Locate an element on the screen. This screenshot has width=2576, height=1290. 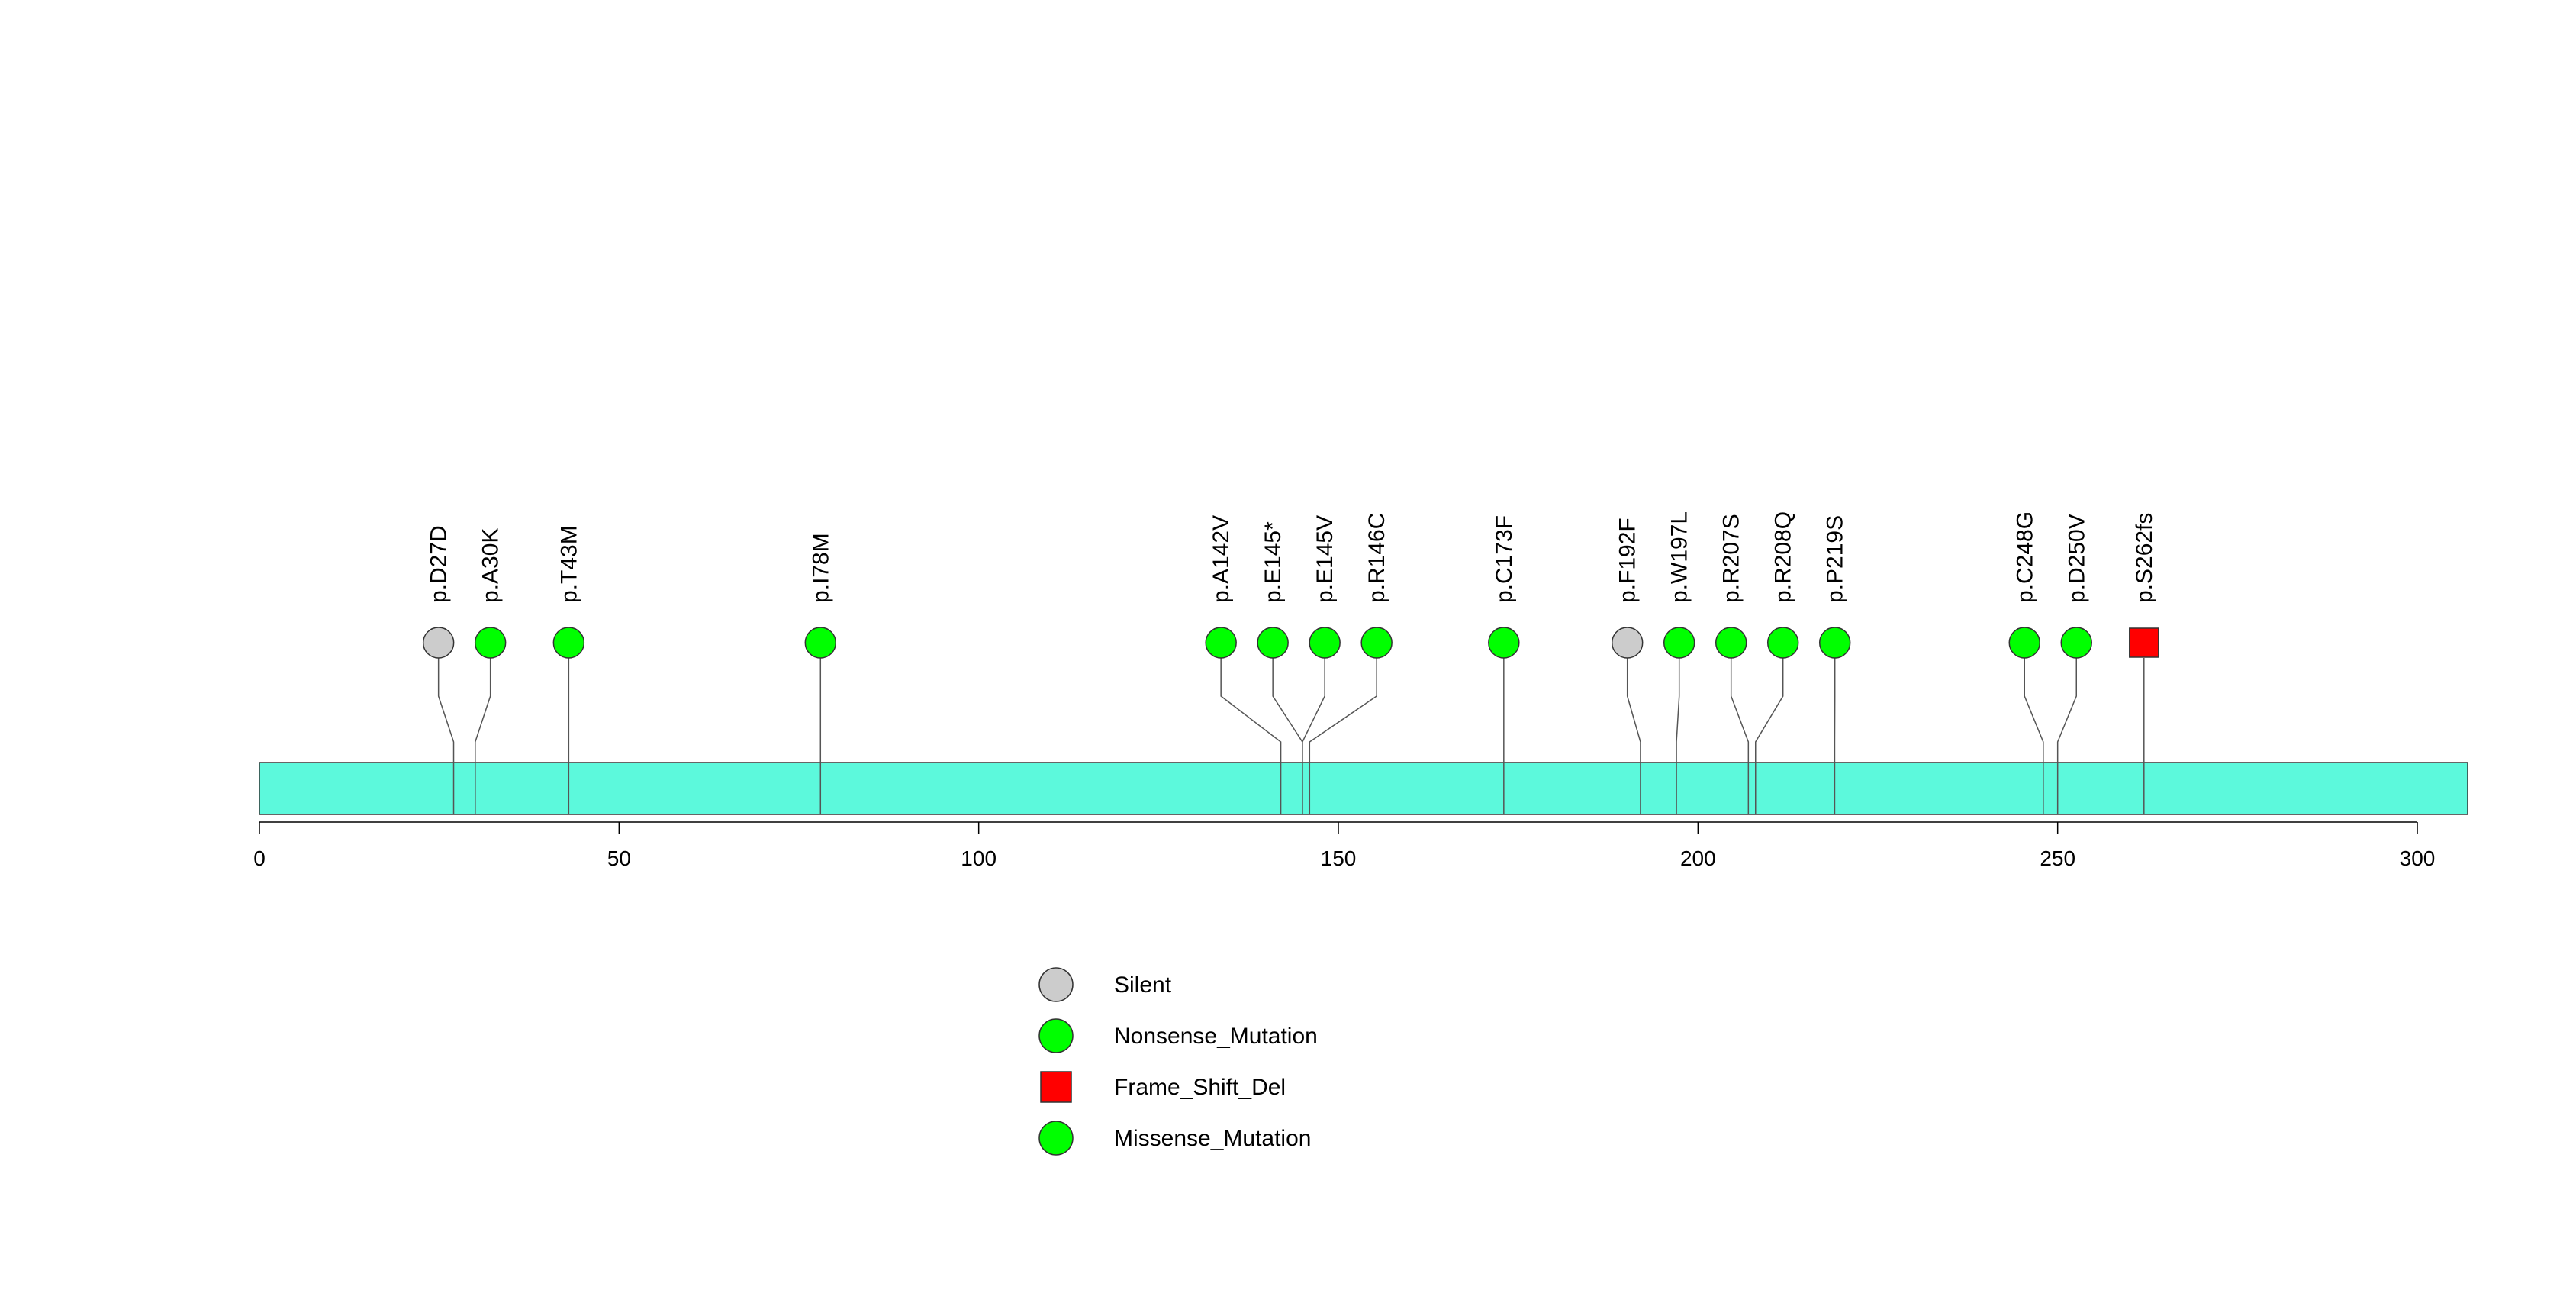
mutation-label: p.C173F is located at coordinates (1504, 559).